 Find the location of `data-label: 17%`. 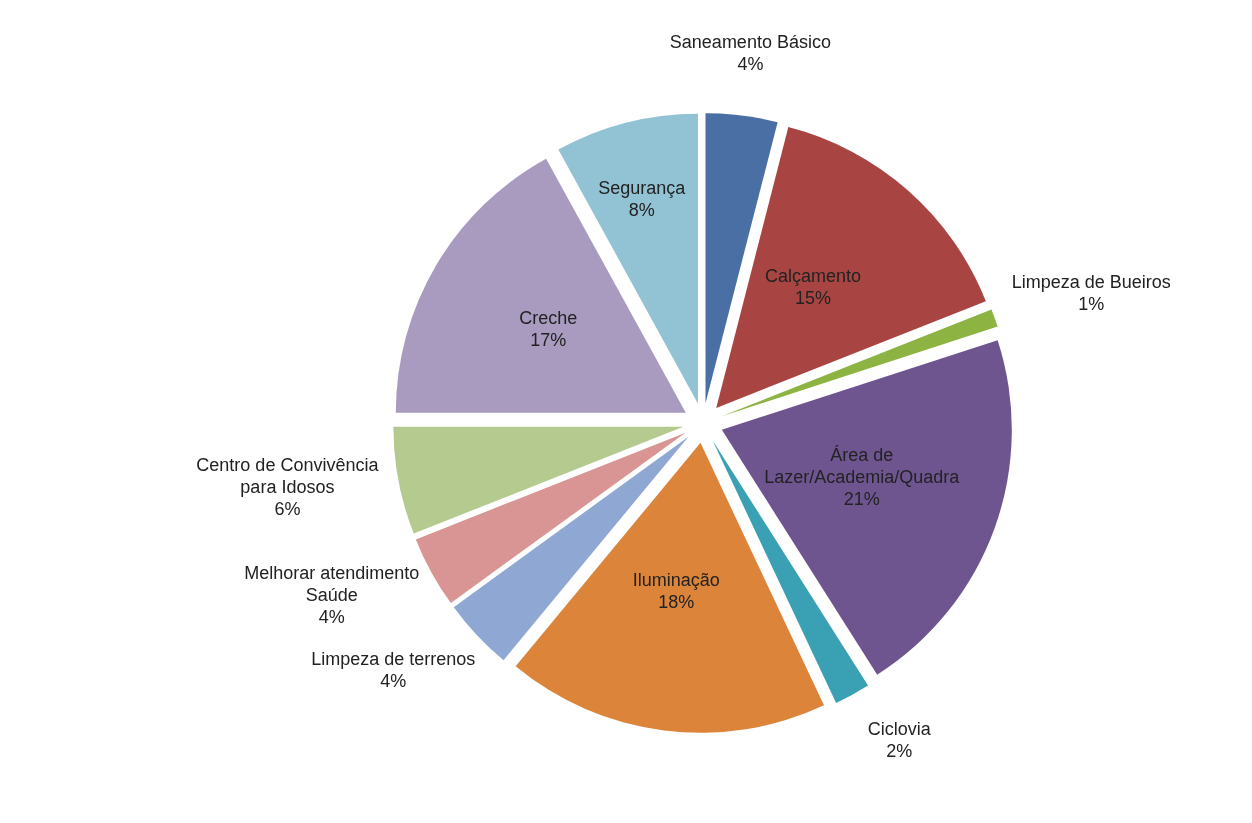

data-label: 17% is located at coordinates (548, 340).